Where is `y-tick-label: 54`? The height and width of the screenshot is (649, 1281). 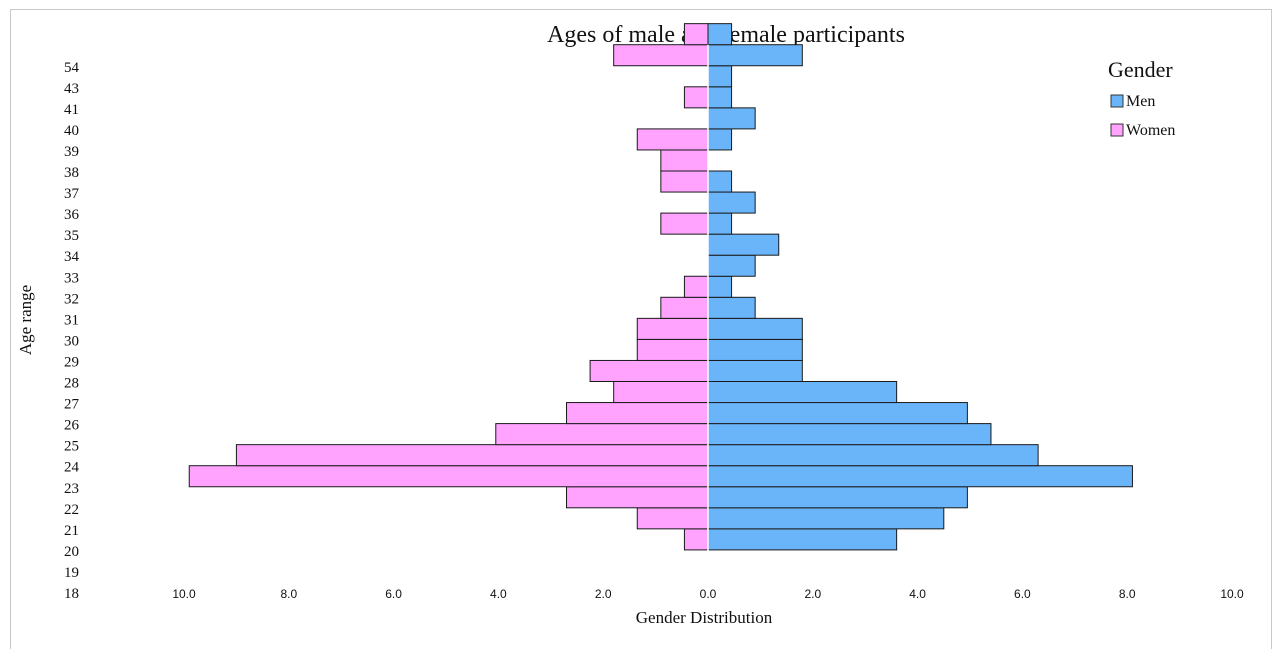 y-tick-label: 54 is located at coordinates (72, 68).